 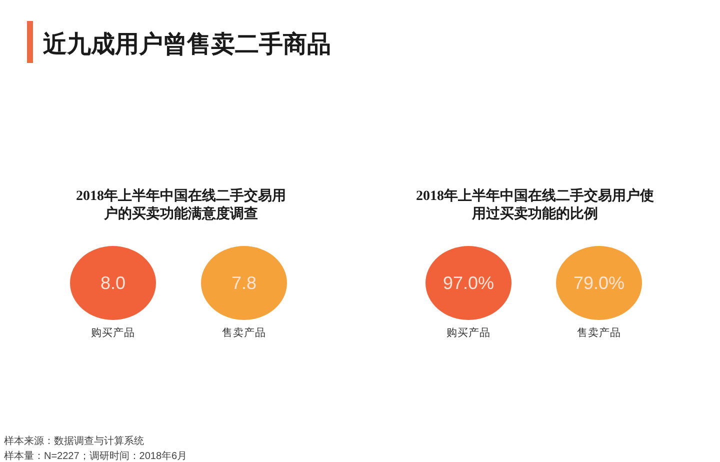 I want to click on data-label: 8.0, so click(x=113, y=283).